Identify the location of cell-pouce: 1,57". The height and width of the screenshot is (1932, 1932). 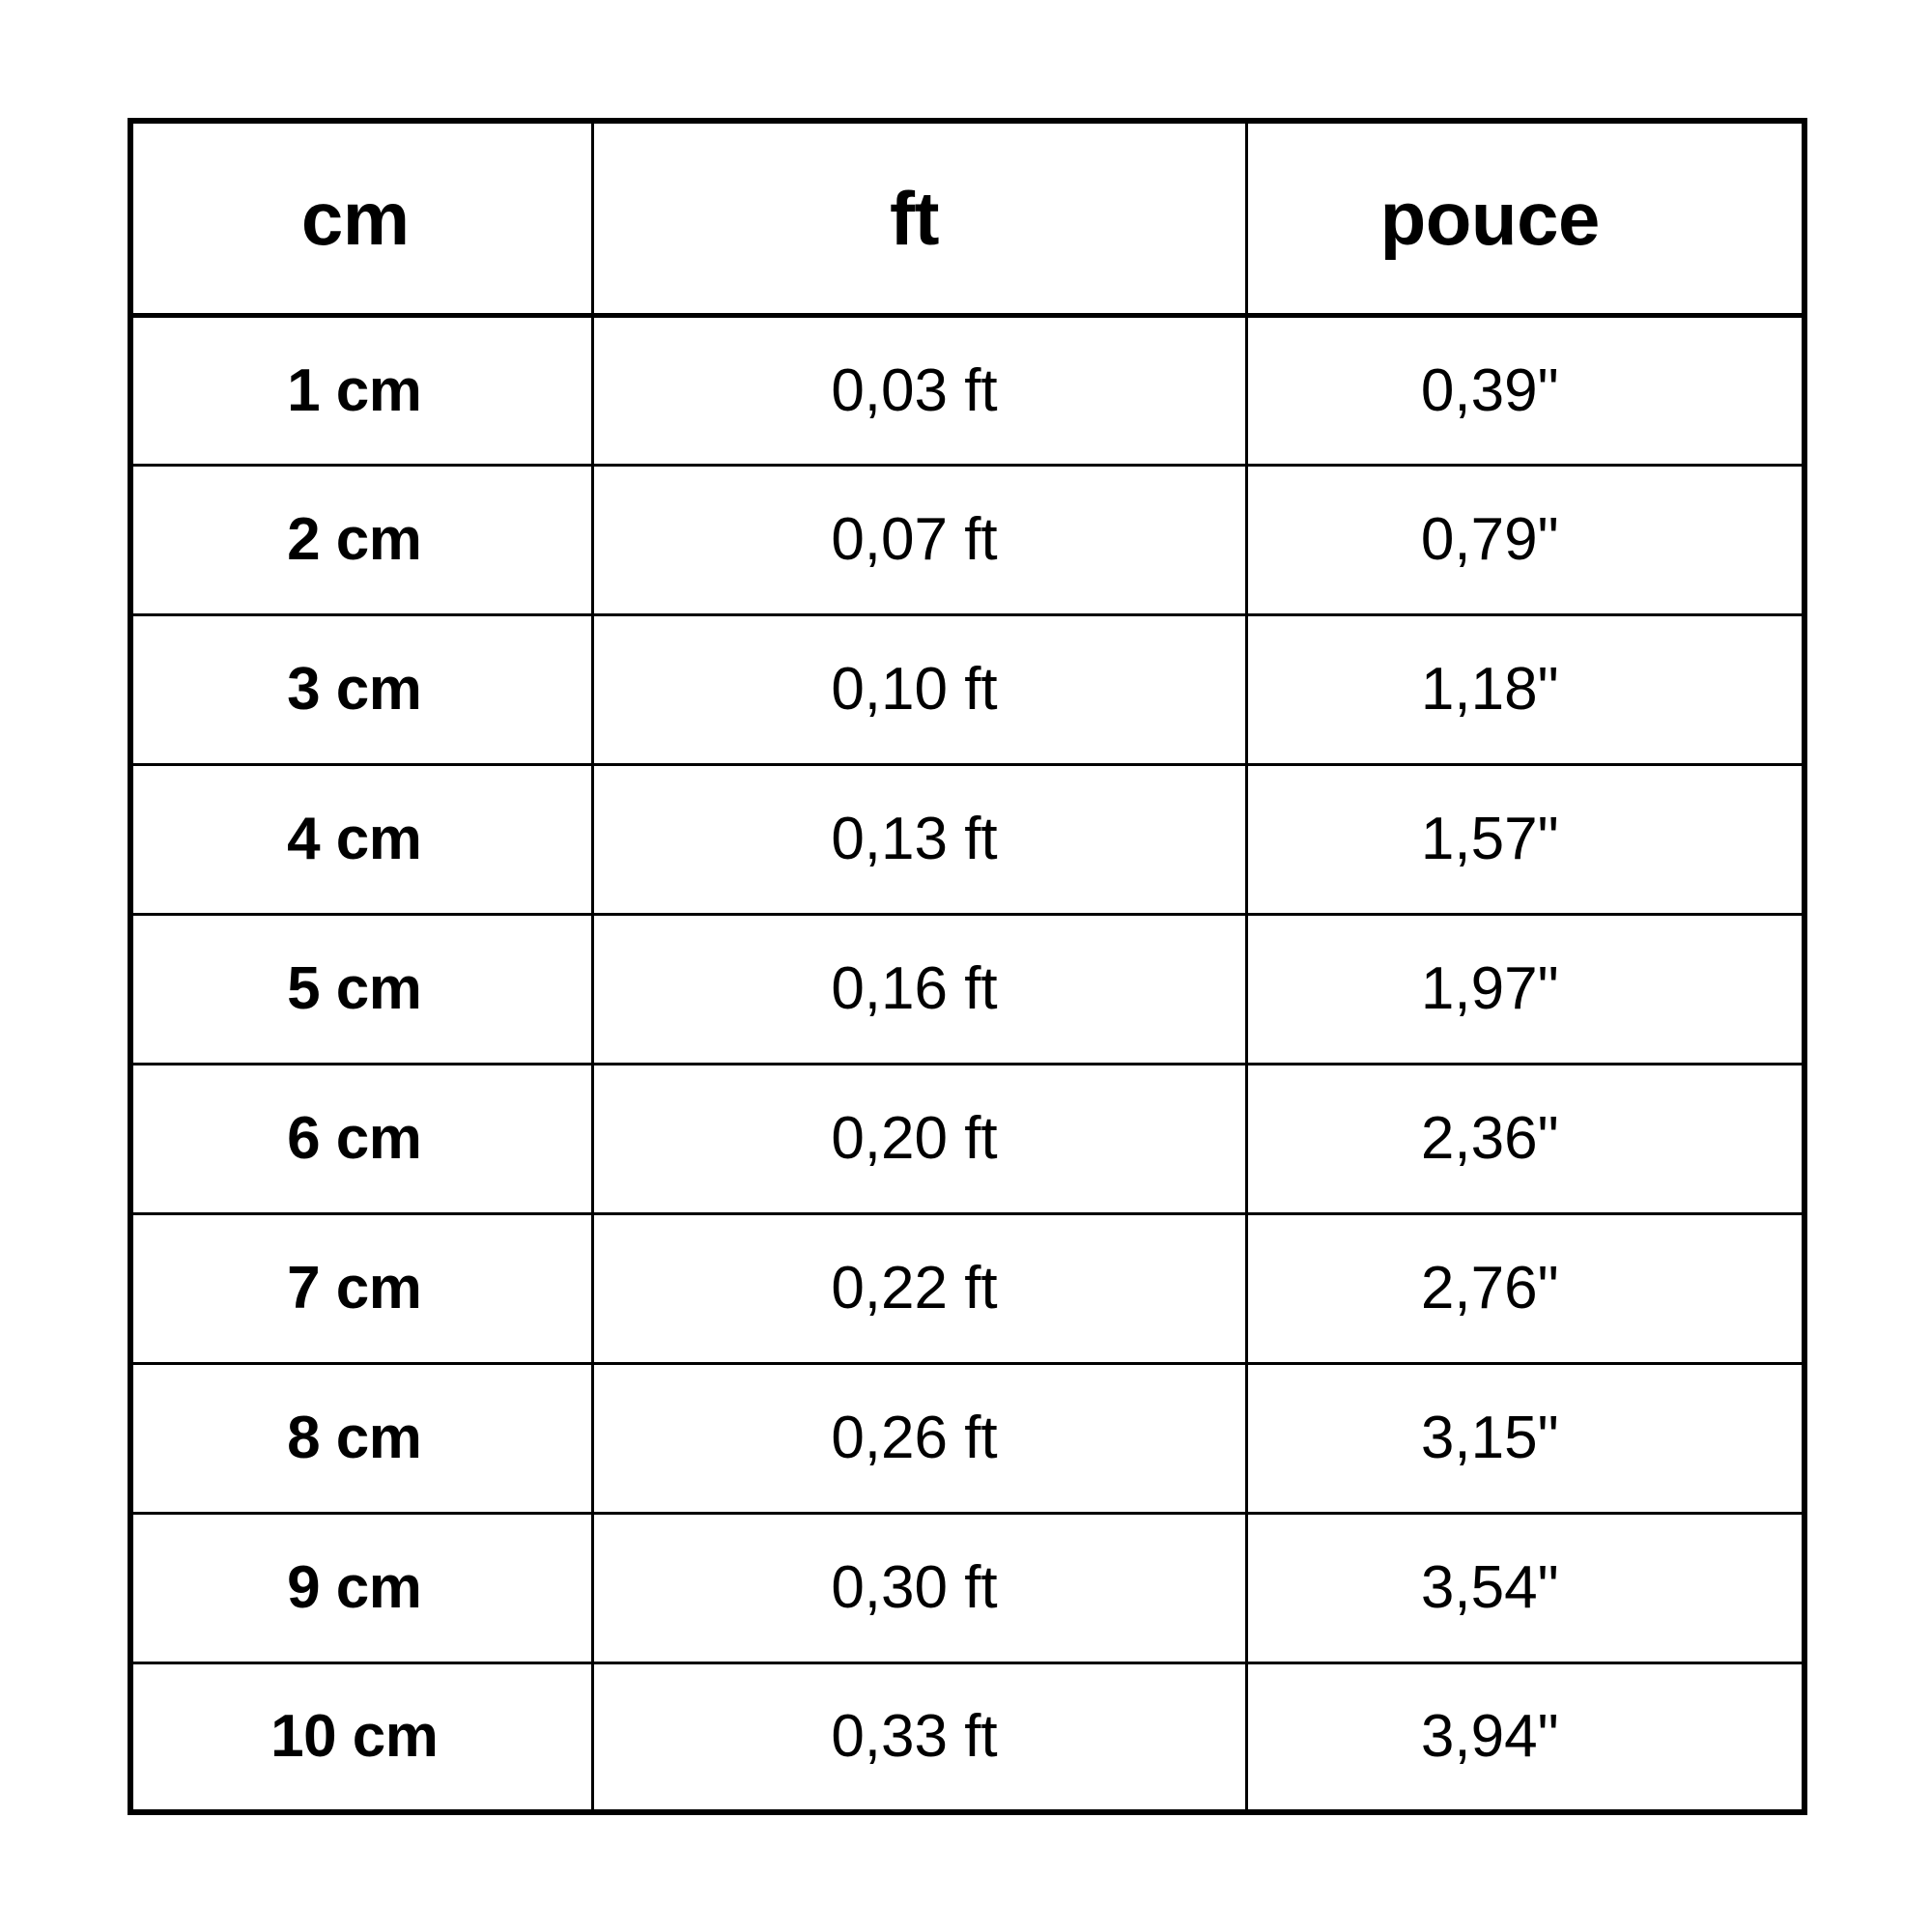
(1525, 839).